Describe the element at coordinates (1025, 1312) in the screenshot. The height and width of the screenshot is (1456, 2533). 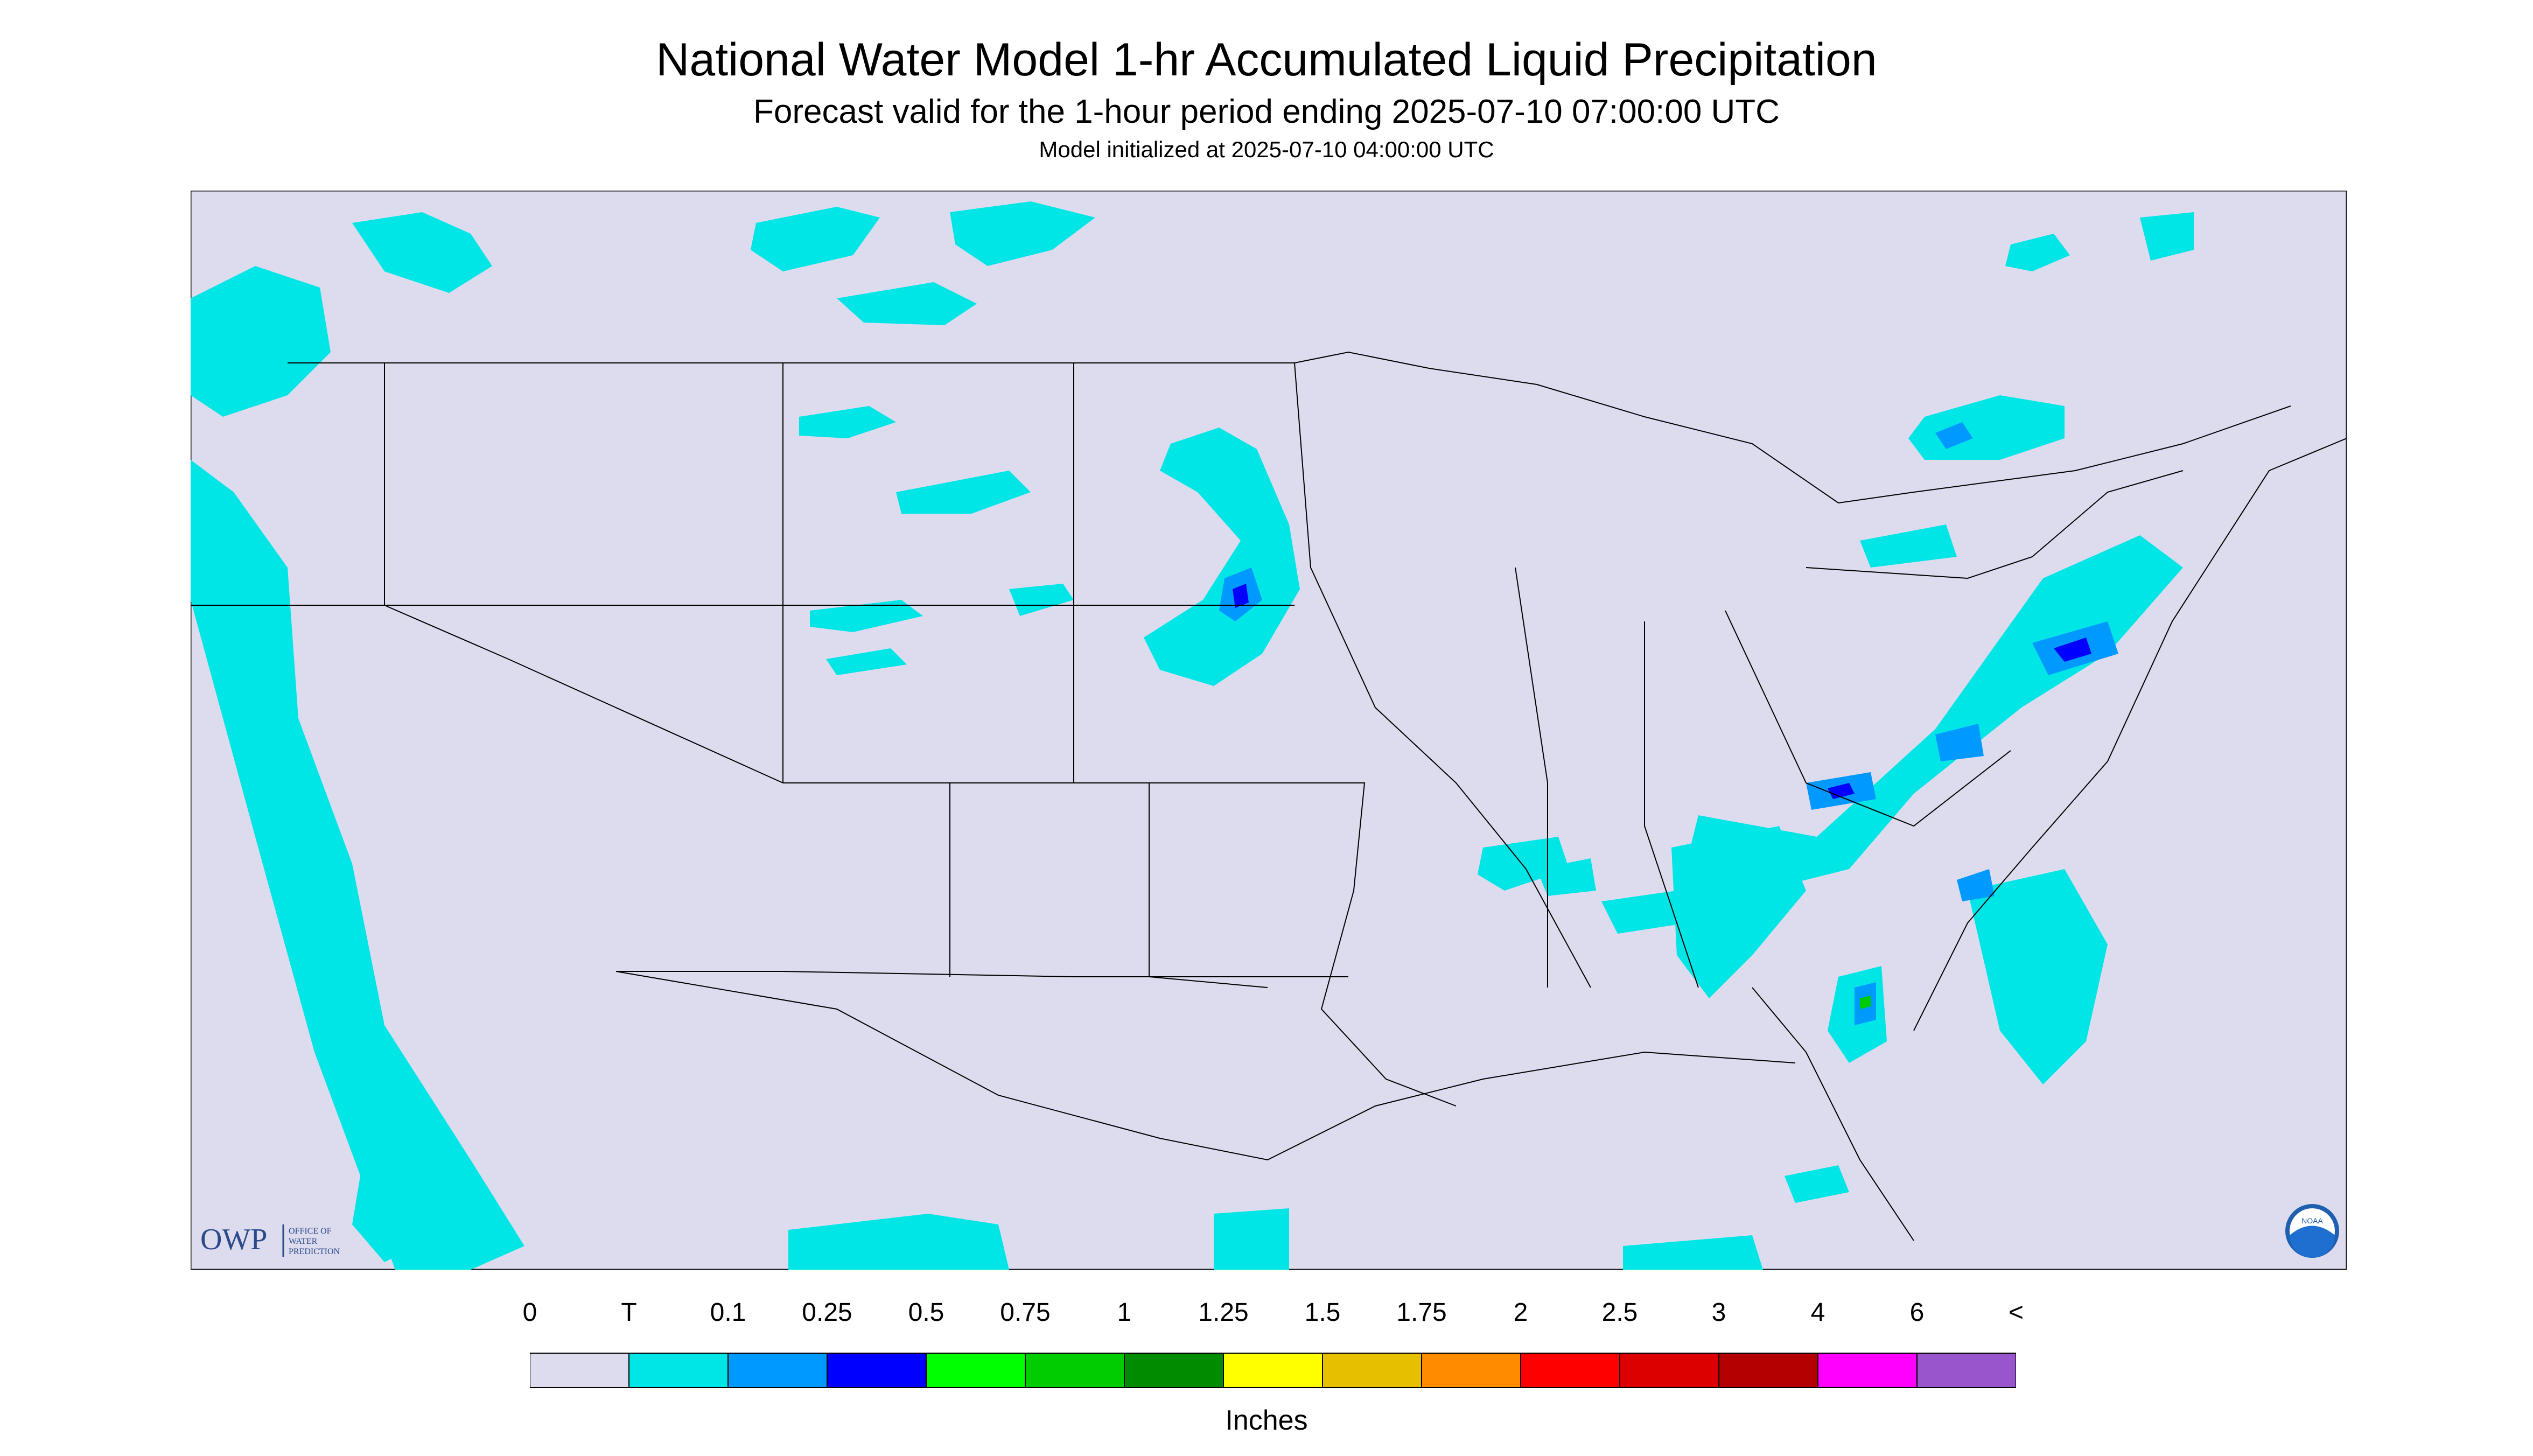
I see `legend-label: 0.75` at that location.